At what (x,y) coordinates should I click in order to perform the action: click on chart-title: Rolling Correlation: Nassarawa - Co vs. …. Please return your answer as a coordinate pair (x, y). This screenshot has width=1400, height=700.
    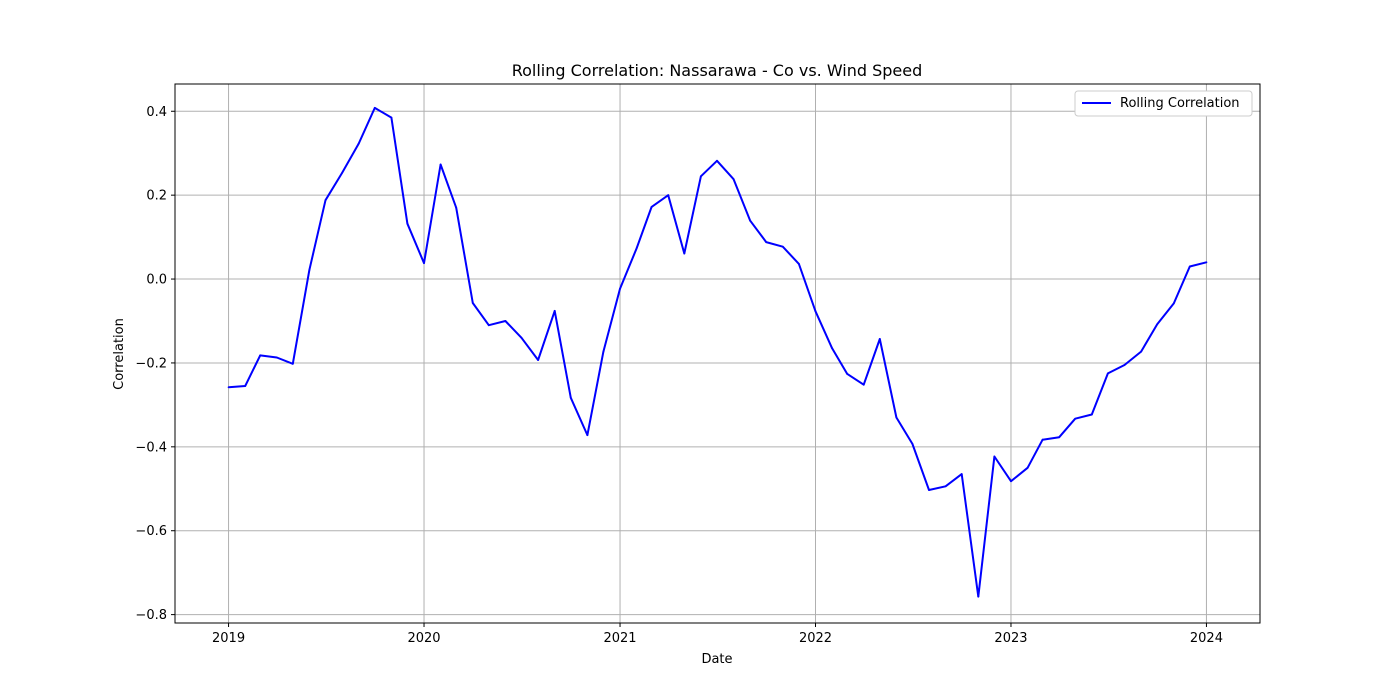
    Looking at the image, I should click on (717, 70).